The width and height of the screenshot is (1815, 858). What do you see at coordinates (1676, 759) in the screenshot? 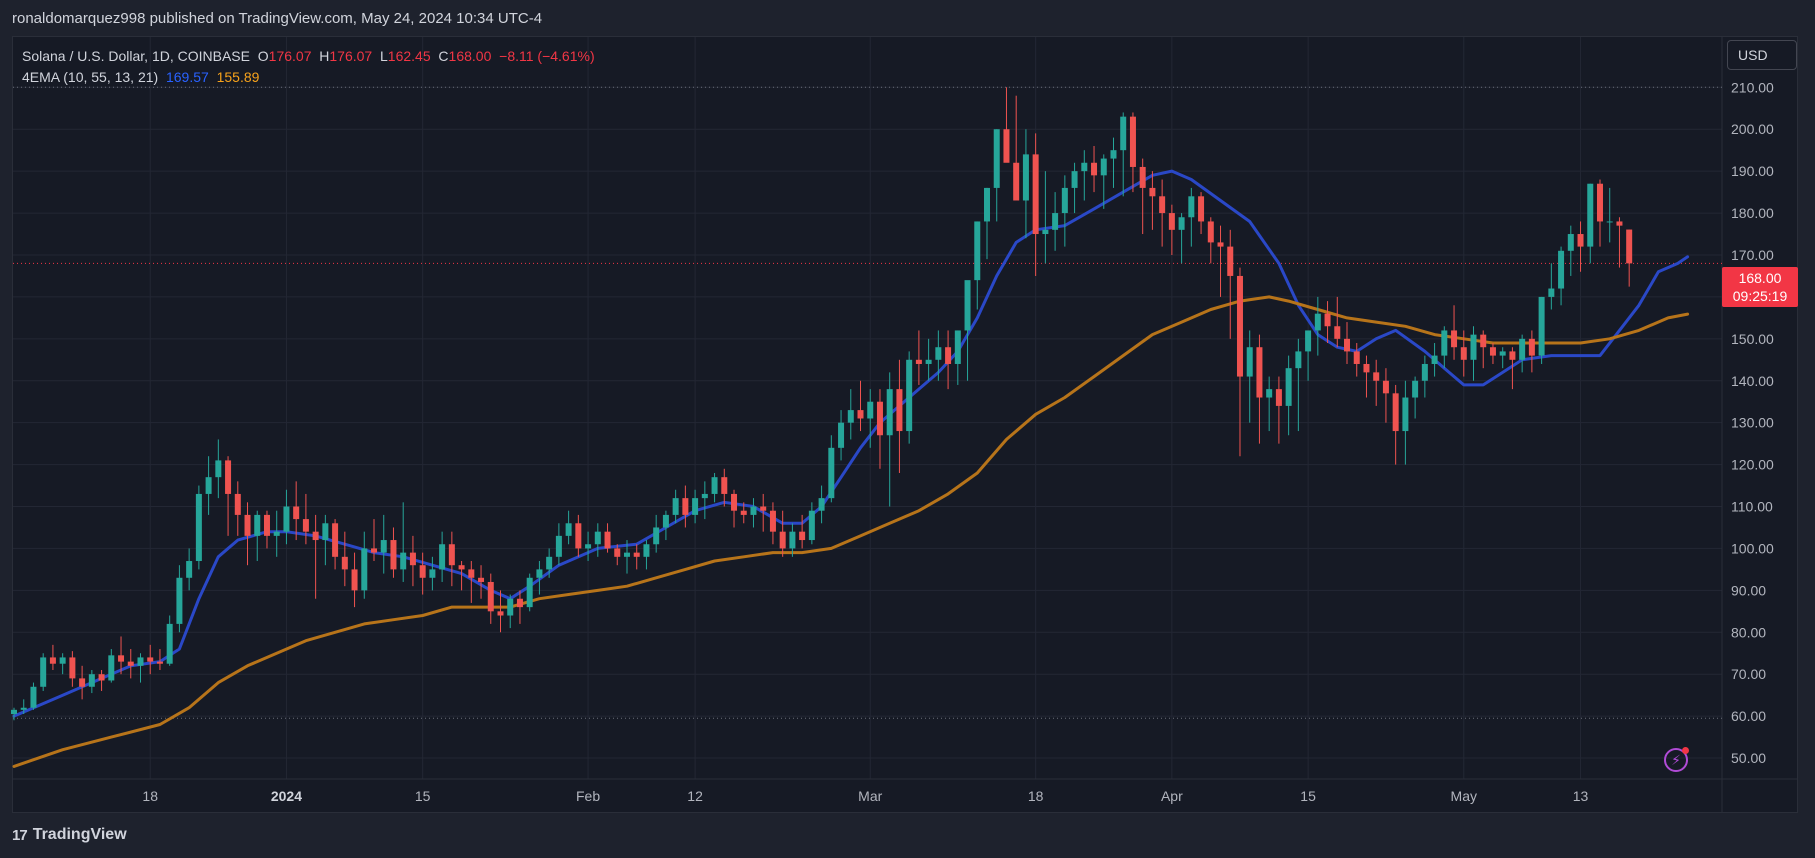
I see `flash-icon: ⚡` at bounding box center [1676, 759].